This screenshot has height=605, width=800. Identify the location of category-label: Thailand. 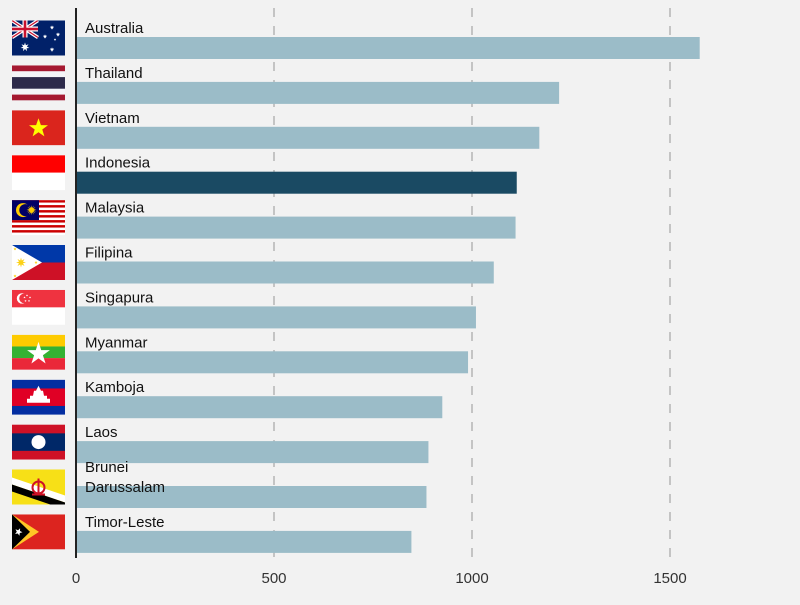
(114, 73).